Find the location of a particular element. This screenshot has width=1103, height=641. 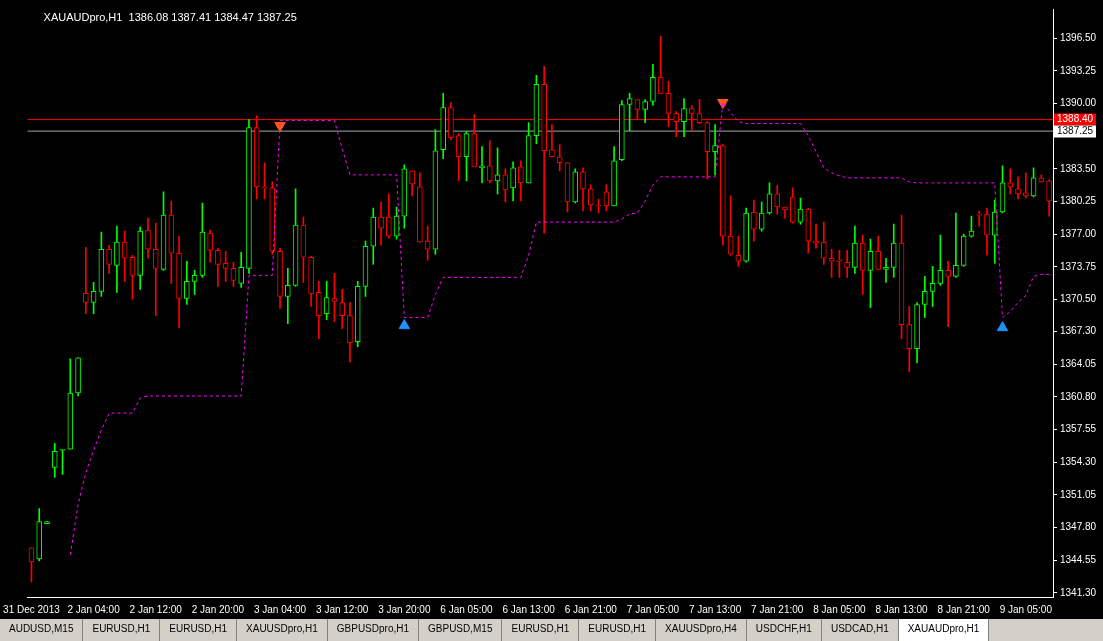

x-tick-label: 8 Jan 05:00 is located at coordinates (839, 609).